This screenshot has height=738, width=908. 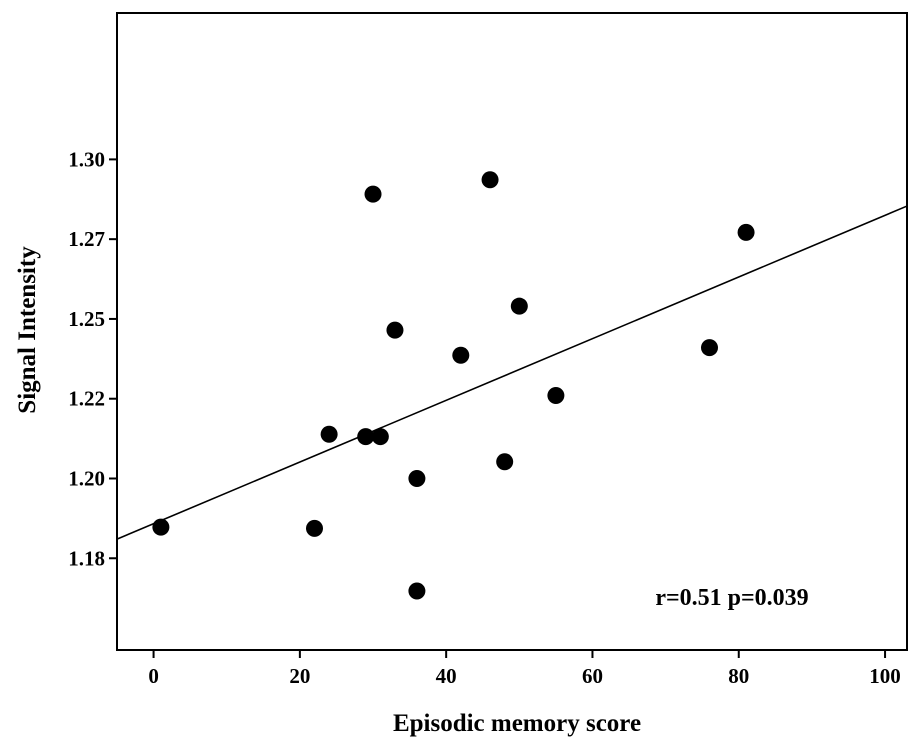 I want to click on y-tick-label: 1.30, so click(x=86, y=159).